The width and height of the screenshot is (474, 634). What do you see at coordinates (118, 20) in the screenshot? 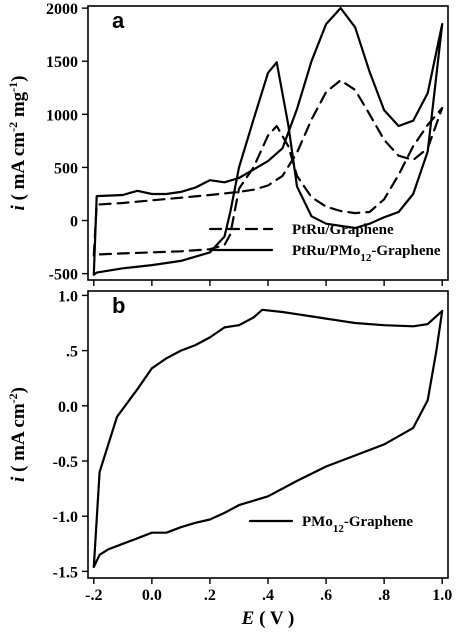
I see `panel-label: a` at bounding box center [118, 20].